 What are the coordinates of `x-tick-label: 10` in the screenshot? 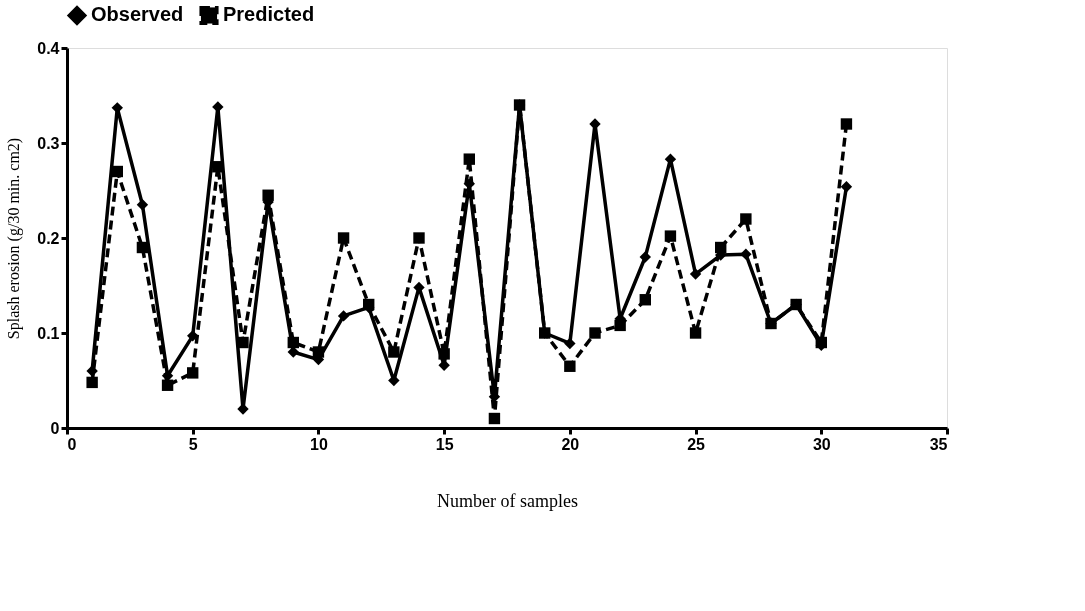 It's located at (319, 444).